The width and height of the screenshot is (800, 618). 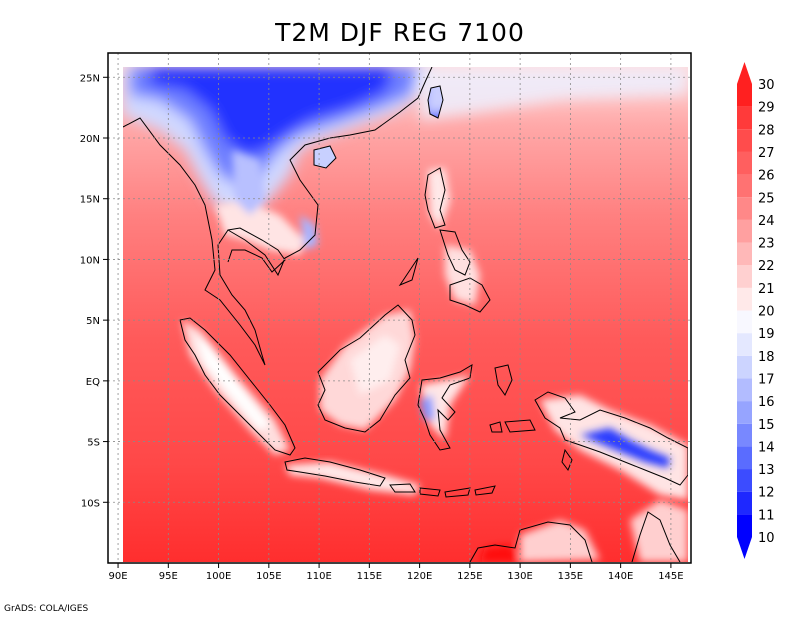 I want to click on colorbar-label: 30, so click(x=766, y=85).